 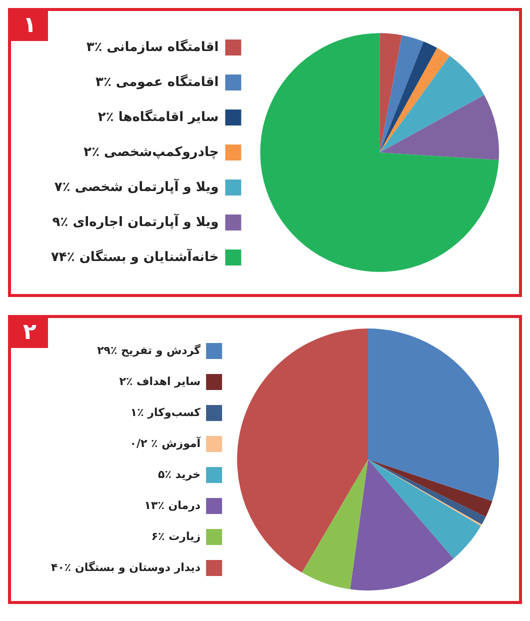 I want to click on legend-label: ۳٪ اقامتگاه سازمانی, so click(x=152, y=46).